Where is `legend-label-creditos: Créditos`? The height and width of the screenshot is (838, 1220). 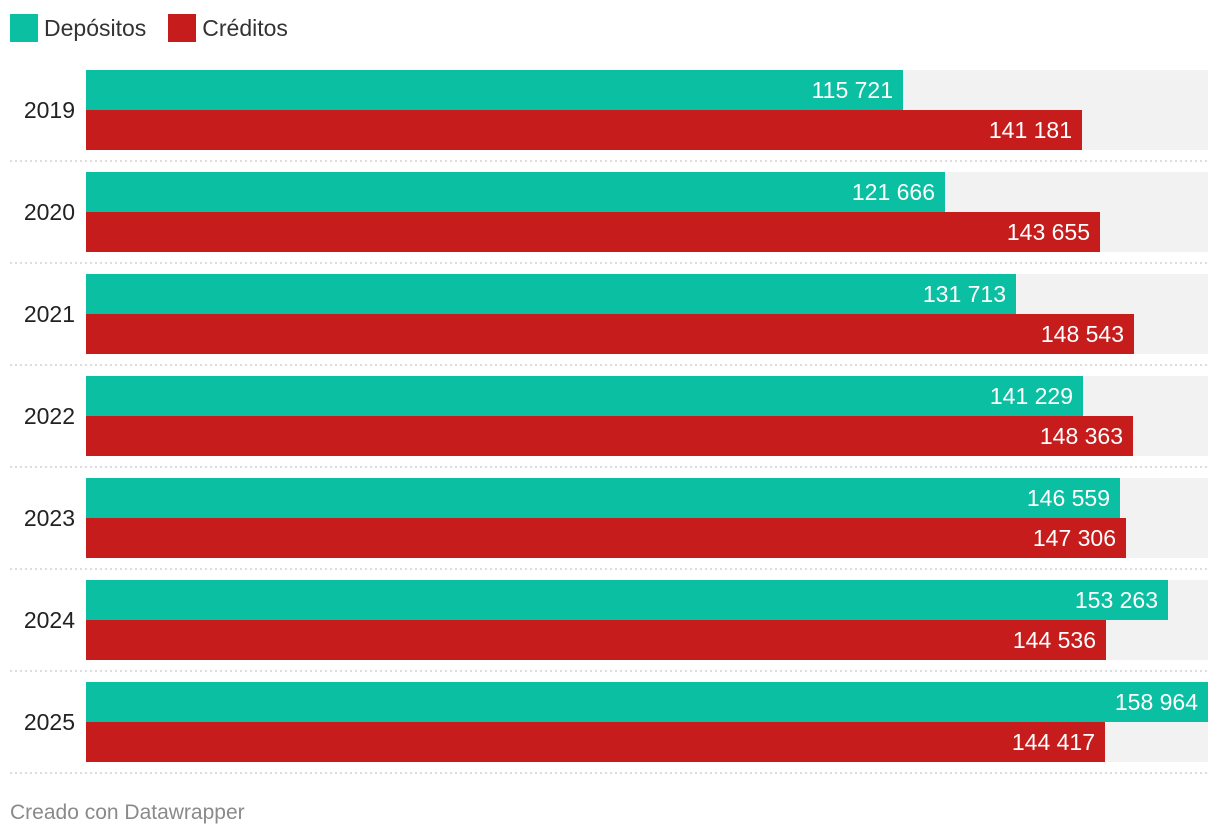 legend-label-creditos: Créditos is located at coordinates (245, 27).